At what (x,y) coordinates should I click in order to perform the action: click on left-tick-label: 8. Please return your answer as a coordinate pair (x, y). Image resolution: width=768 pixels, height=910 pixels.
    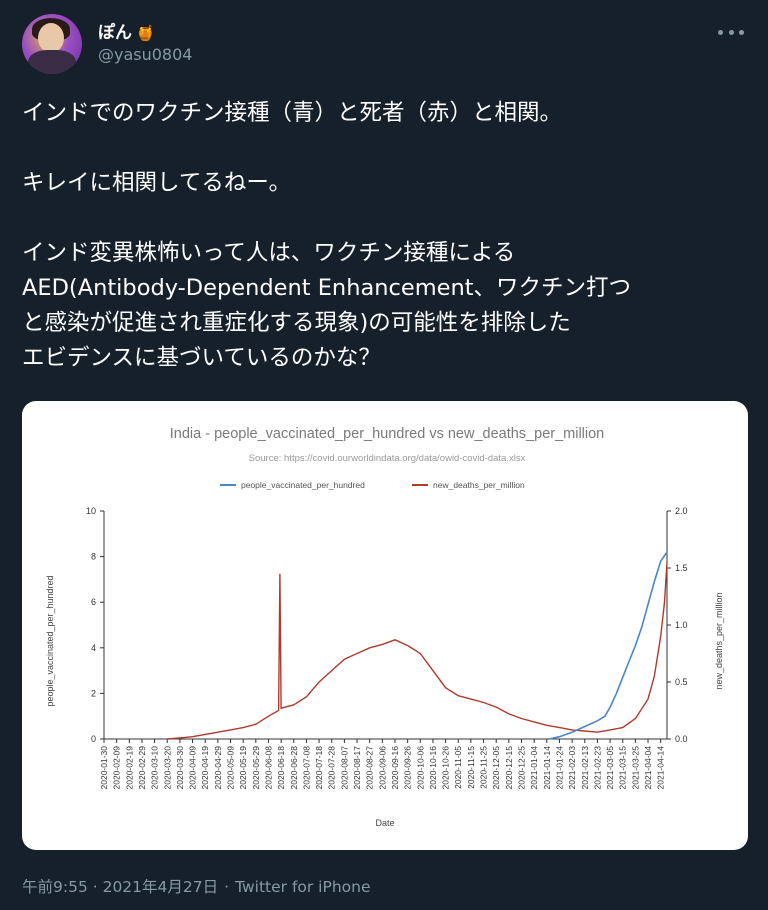
    Looking at the image, I should click on (93, 557).